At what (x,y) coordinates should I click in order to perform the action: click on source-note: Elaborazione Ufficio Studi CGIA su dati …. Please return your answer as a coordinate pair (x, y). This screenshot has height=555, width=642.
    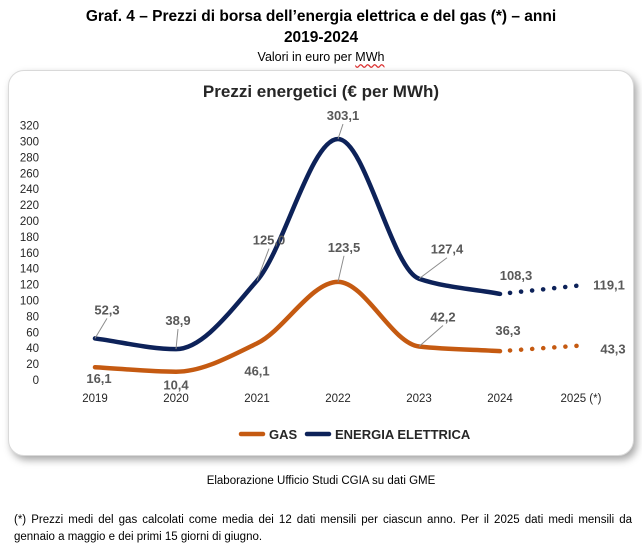
    Looking at the image, I should click on (321, 481).